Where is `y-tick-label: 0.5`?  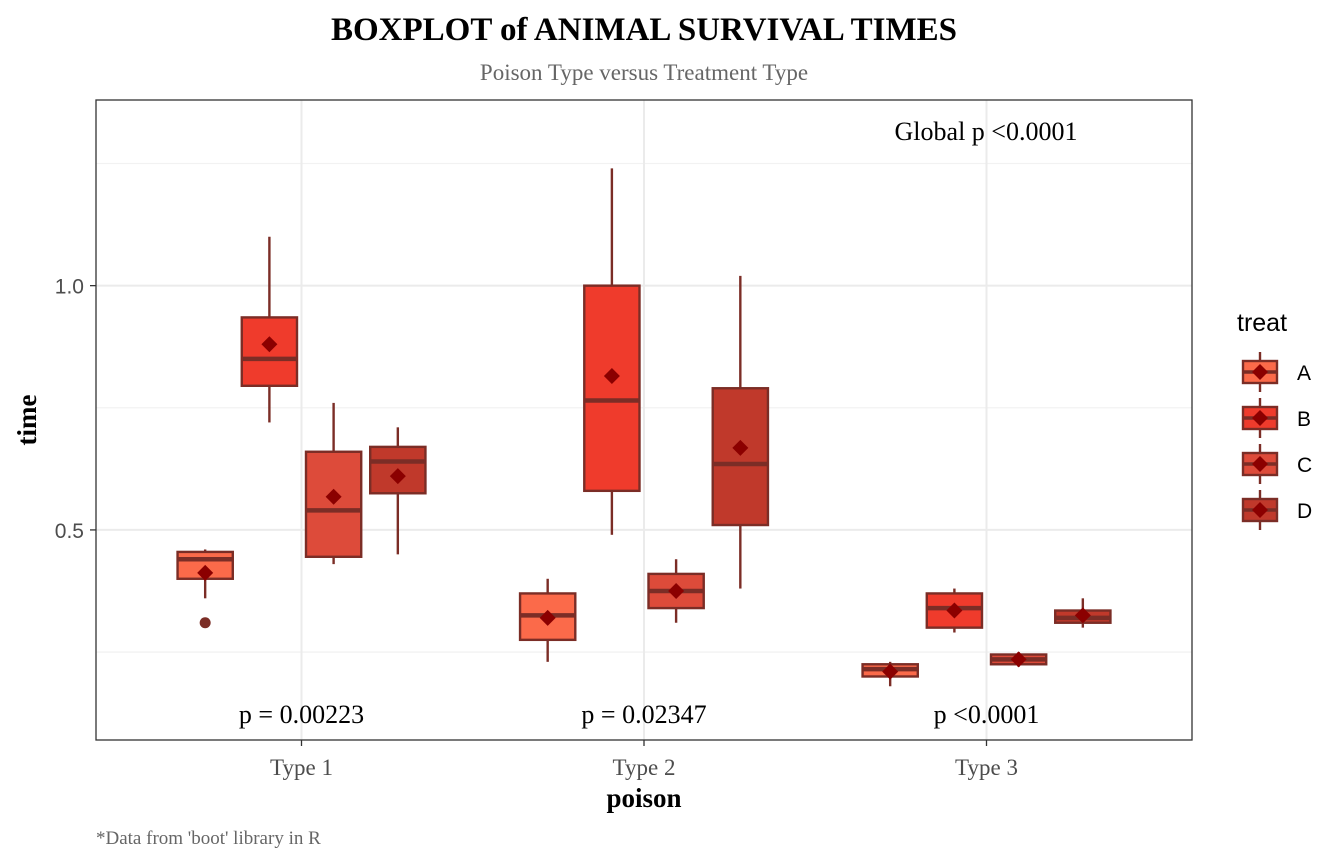
y-tick-label: 0.5 is located at coordinates (69, 531).